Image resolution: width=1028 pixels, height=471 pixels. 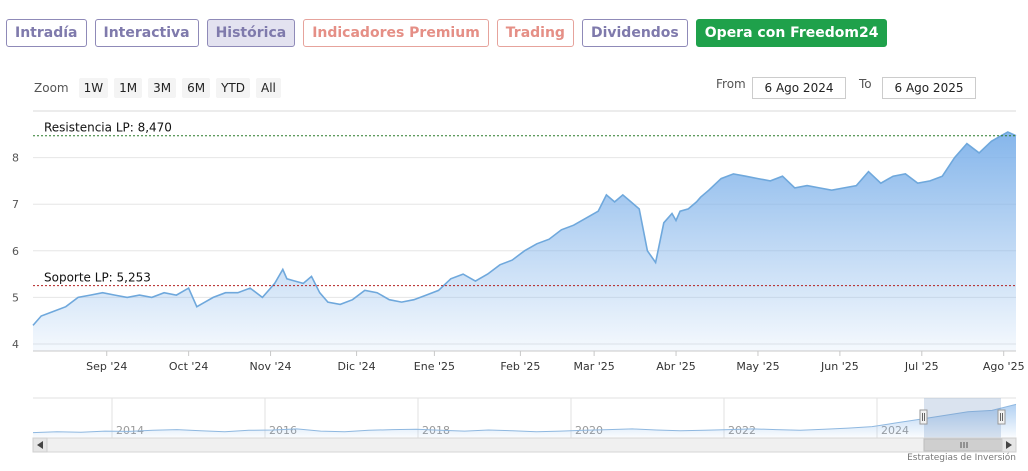 I want to click on y-axis-labels: 4 5 6 7 8, so click(x=15, y=251).